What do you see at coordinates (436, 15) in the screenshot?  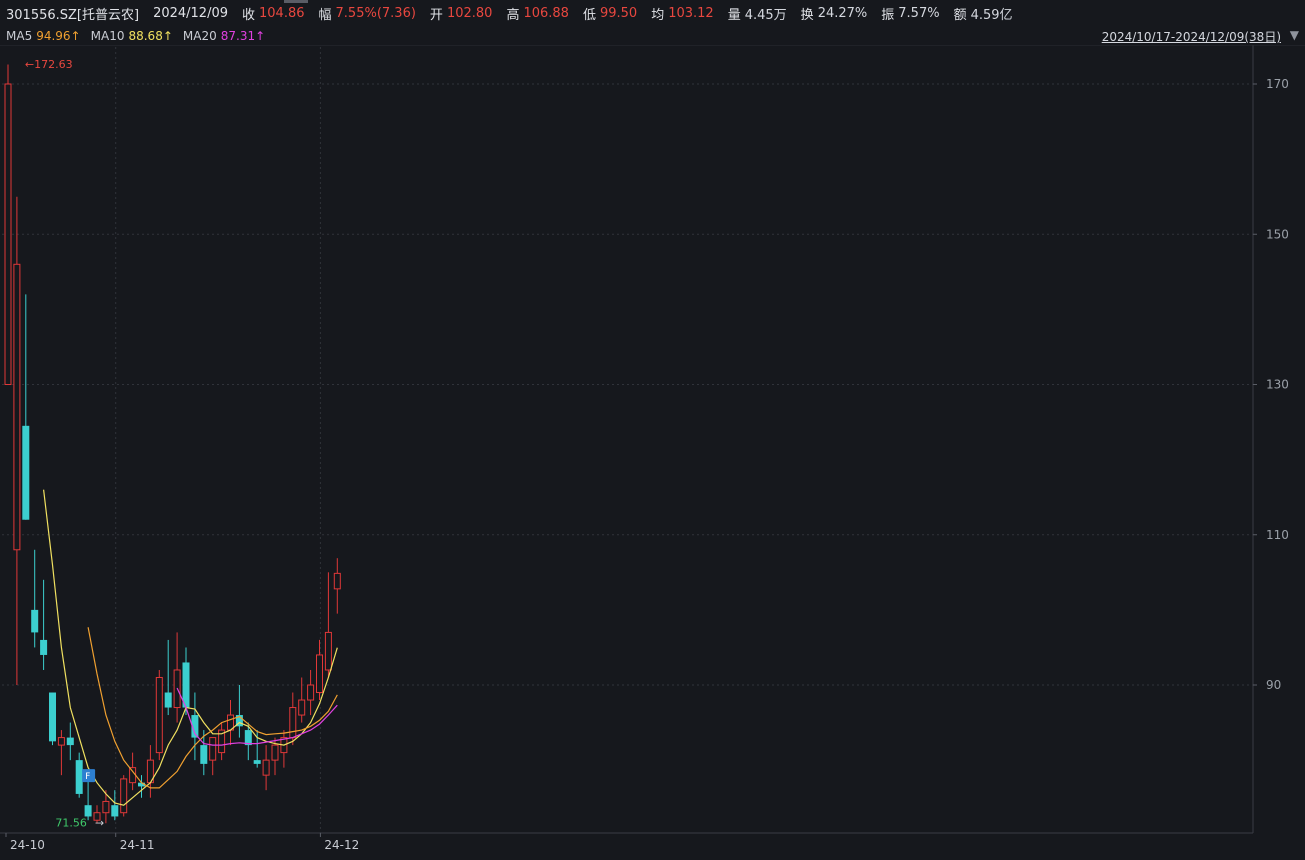 I see `open-label: 开` at bounding box center [436, 15].